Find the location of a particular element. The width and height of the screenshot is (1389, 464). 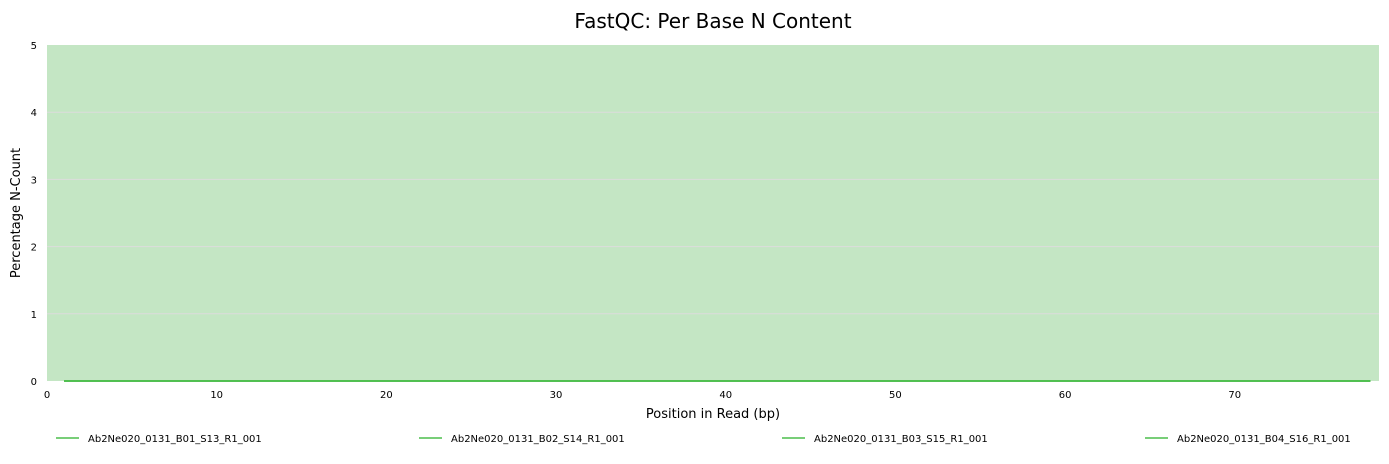

x-tick-label: 70 is located at coordinates (1234, 395).